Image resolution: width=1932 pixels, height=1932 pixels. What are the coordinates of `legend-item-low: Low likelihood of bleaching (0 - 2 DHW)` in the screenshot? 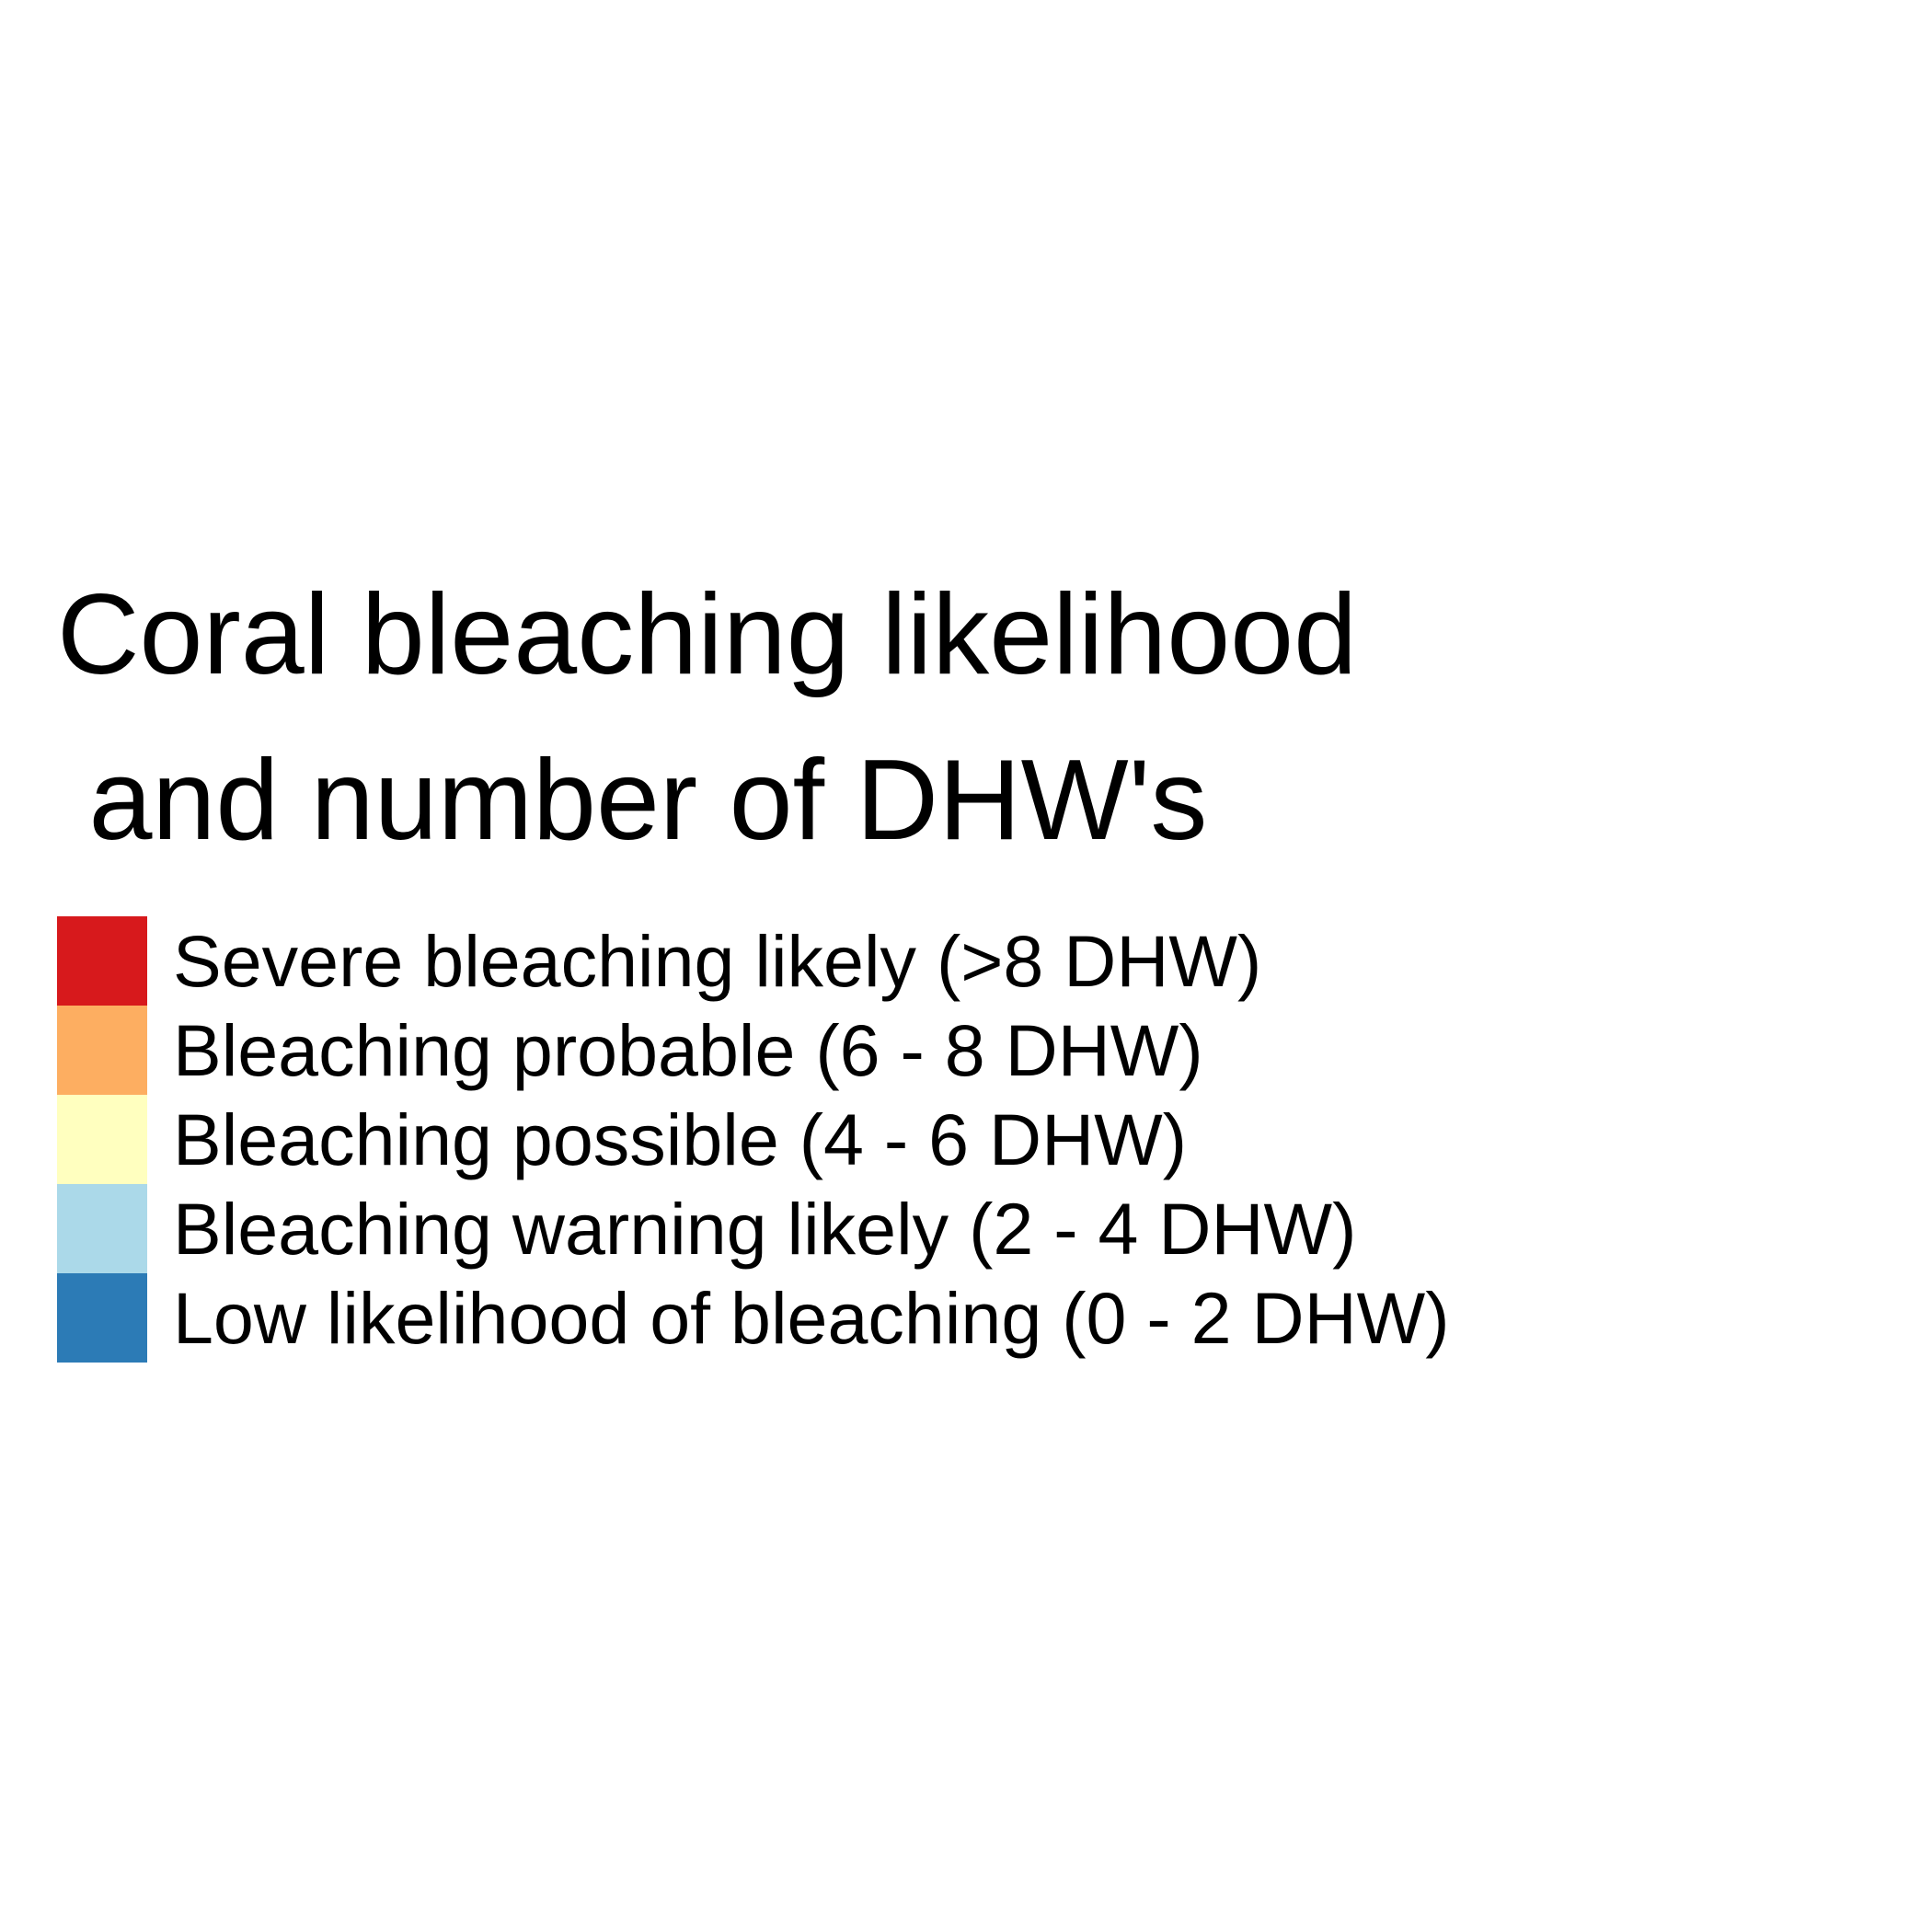 It's located at (839, 1318).